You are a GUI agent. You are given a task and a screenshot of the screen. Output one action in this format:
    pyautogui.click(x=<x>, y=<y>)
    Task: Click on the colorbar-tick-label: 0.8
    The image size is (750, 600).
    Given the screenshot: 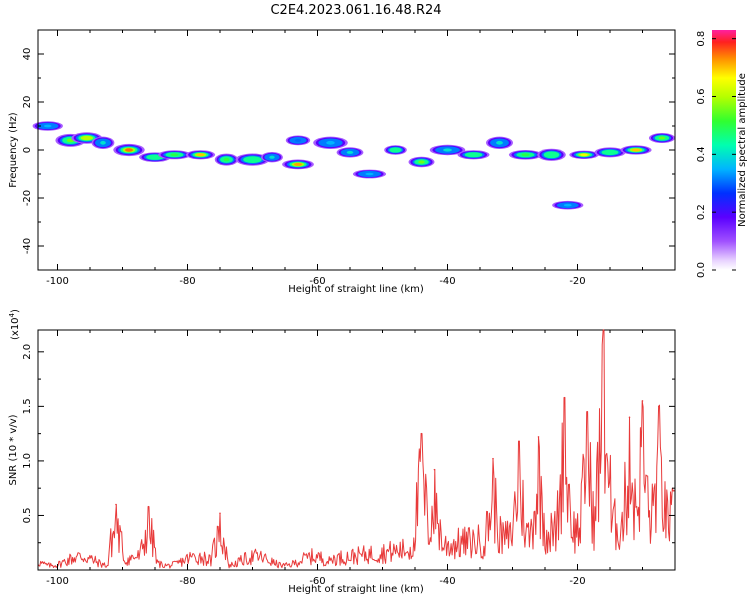 What is the action you would take?
    pyautogui.click(x=701, y=39)
    